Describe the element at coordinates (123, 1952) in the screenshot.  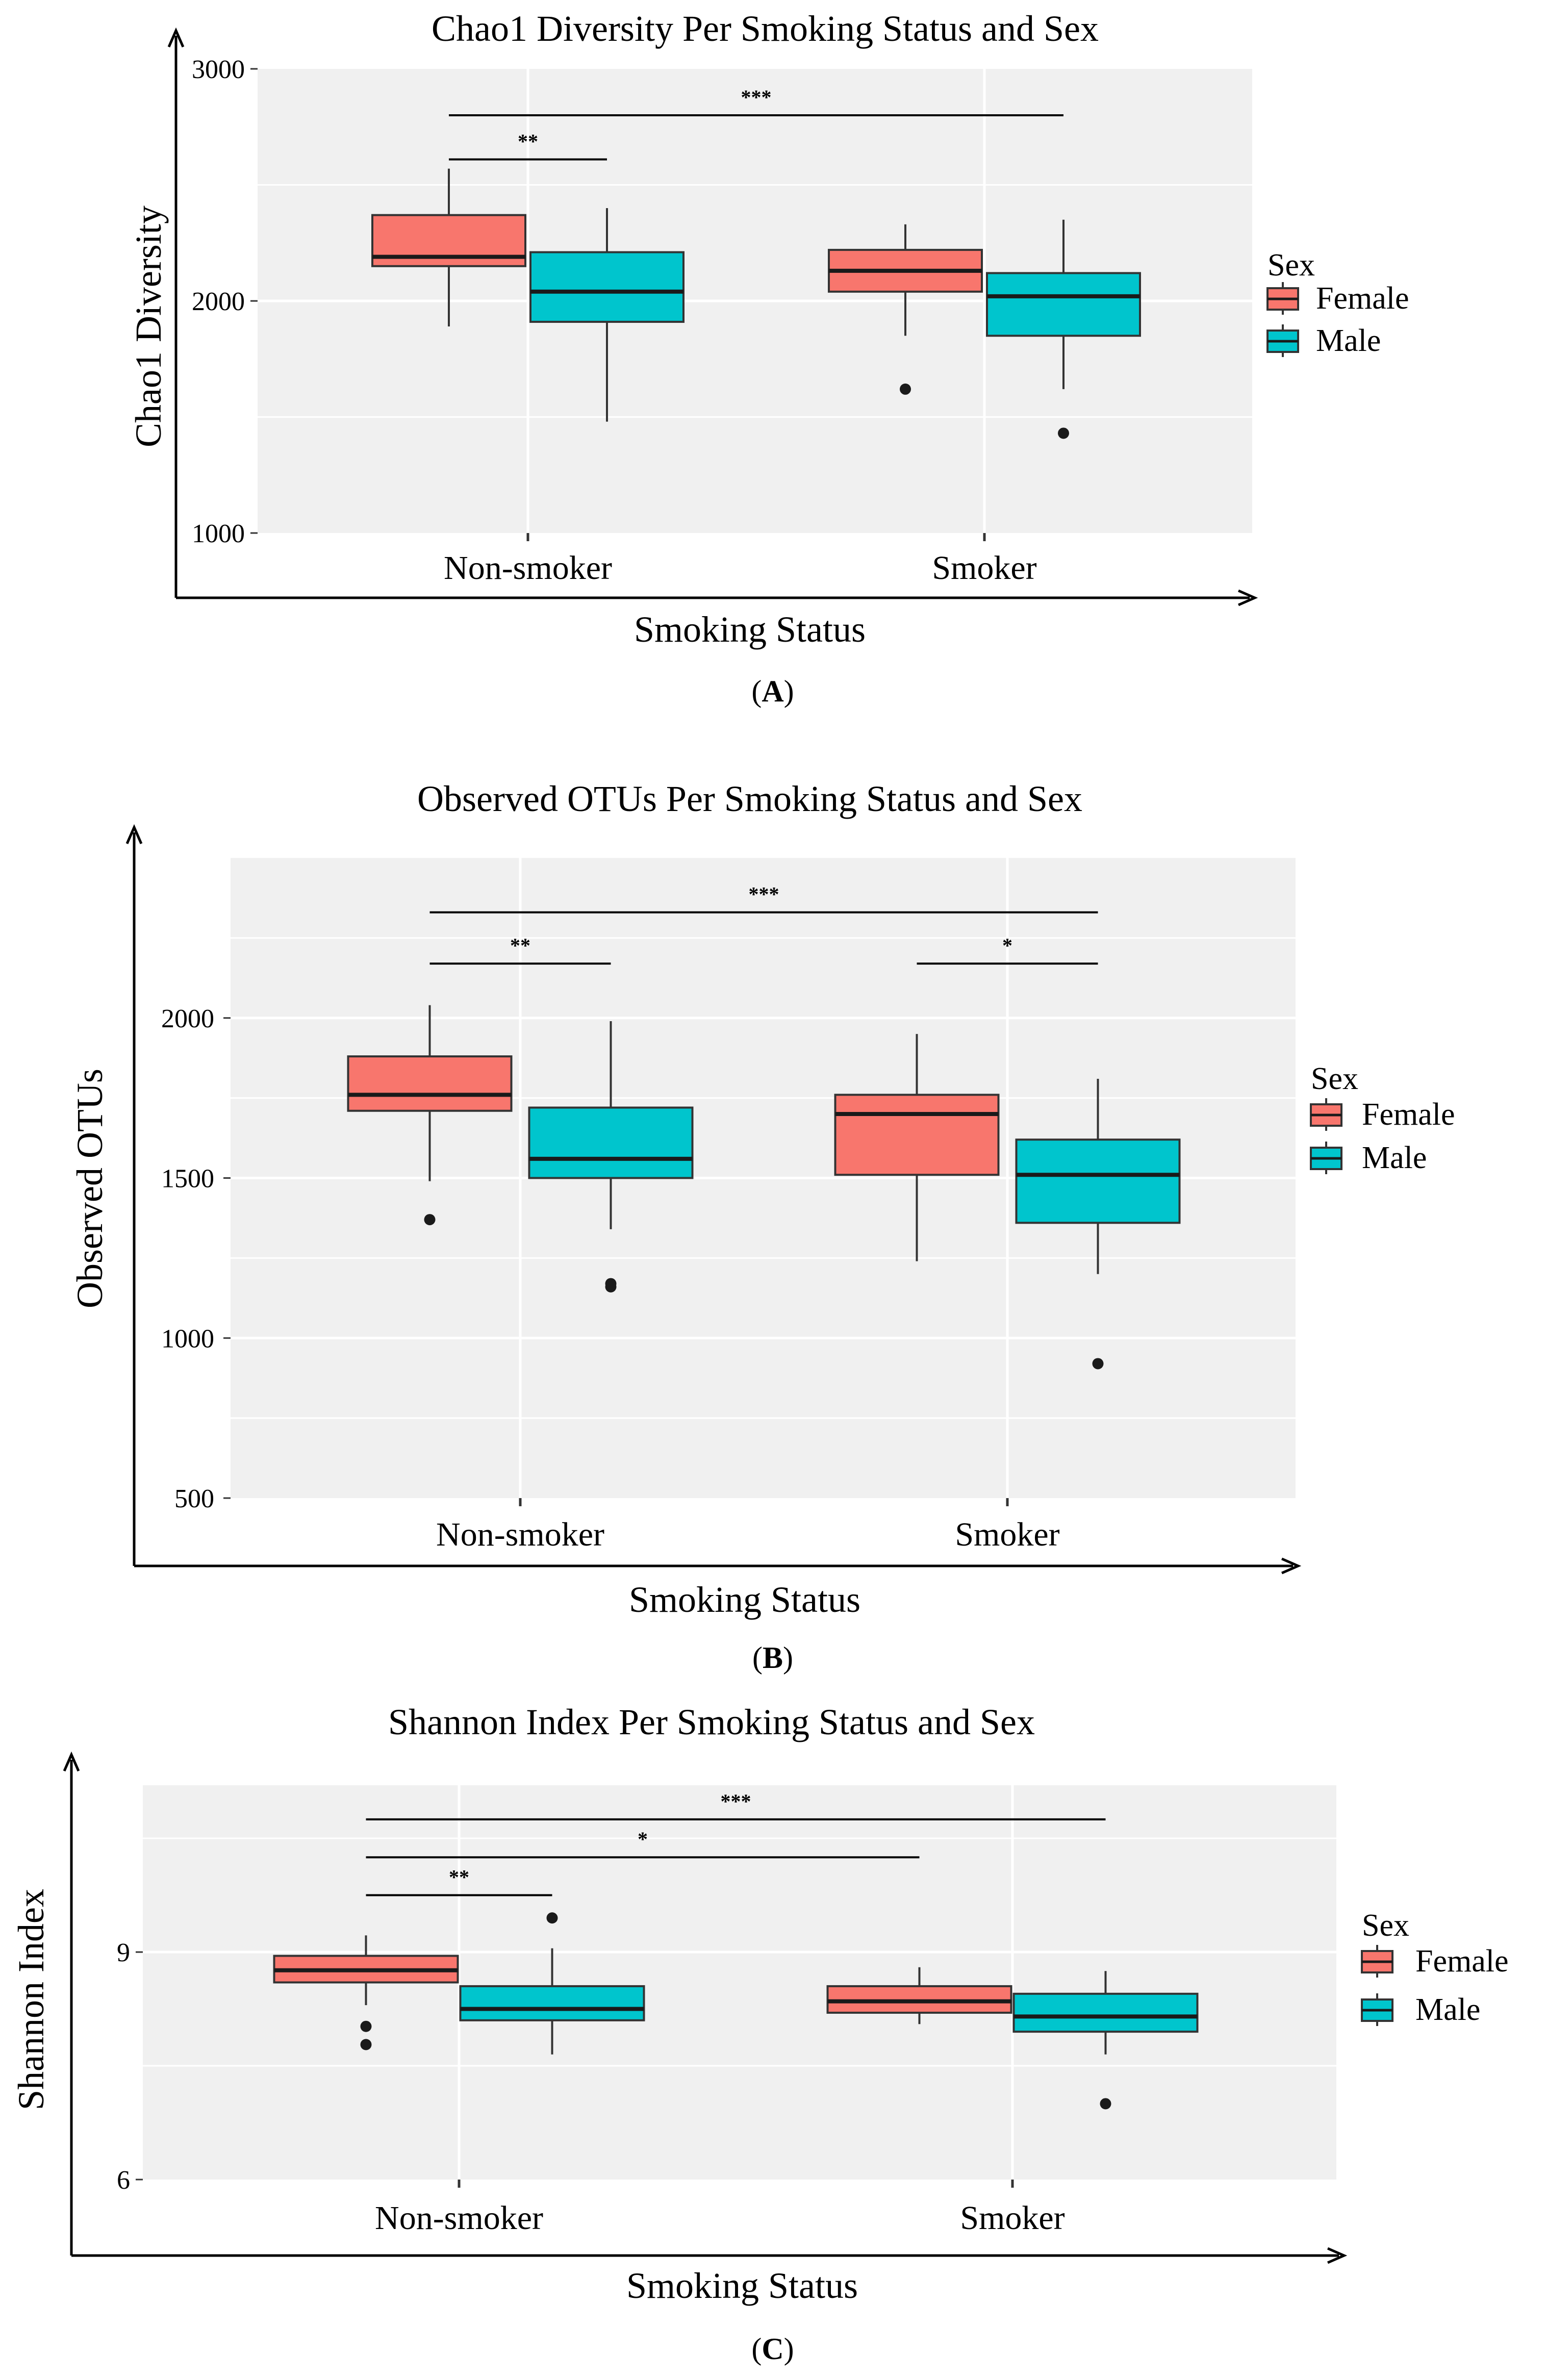
I see `y-tick-label: 9` at that location.